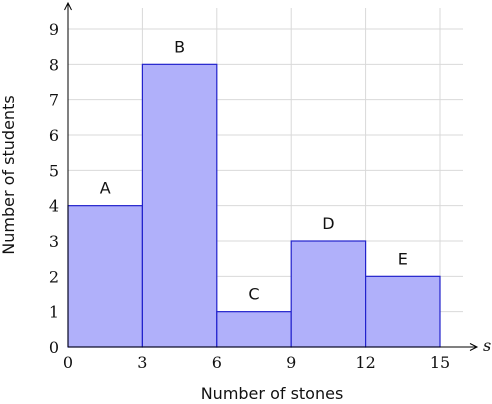 This screenshot has height=404, width=492. What do you see at coordinates (54, 100) in the screenshot?
I see `y-tick-label-7: 7` at bounding box center [54, 100].